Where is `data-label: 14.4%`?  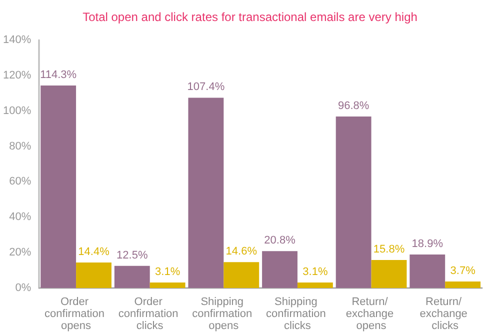
data-label: 14.4% is located at coordinates (94, 252).